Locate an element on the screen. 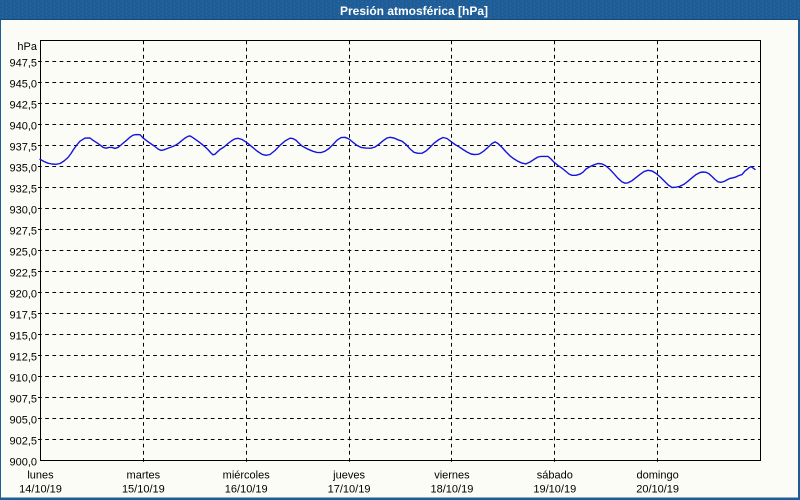 The image size is (800, 500). svg-text: 19/10/19 is located at coordinates (554, 490).